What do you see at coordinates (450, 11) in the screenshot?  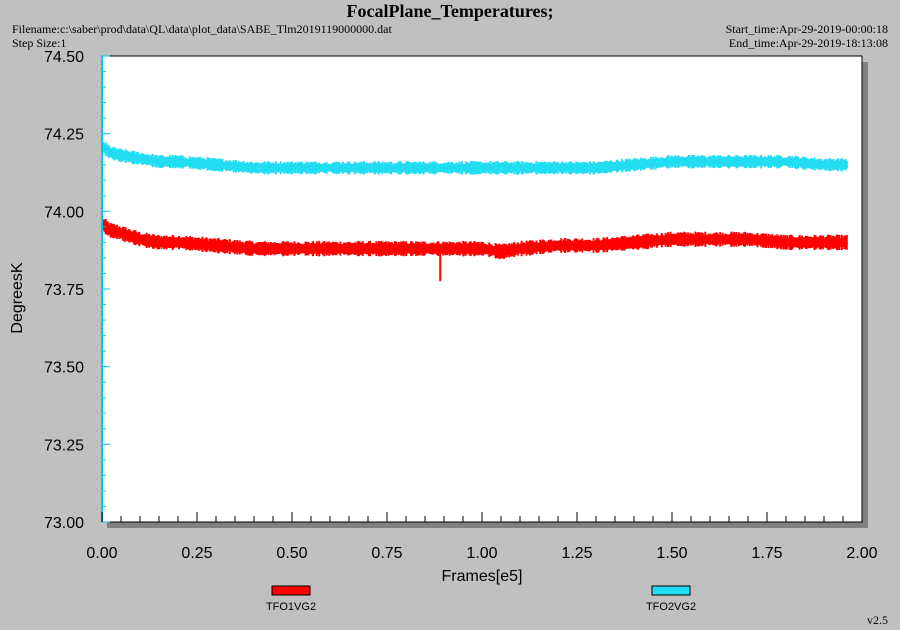 I see `chart-title: FocalPlane_Temperatures;` at bounding box center [450, 11].